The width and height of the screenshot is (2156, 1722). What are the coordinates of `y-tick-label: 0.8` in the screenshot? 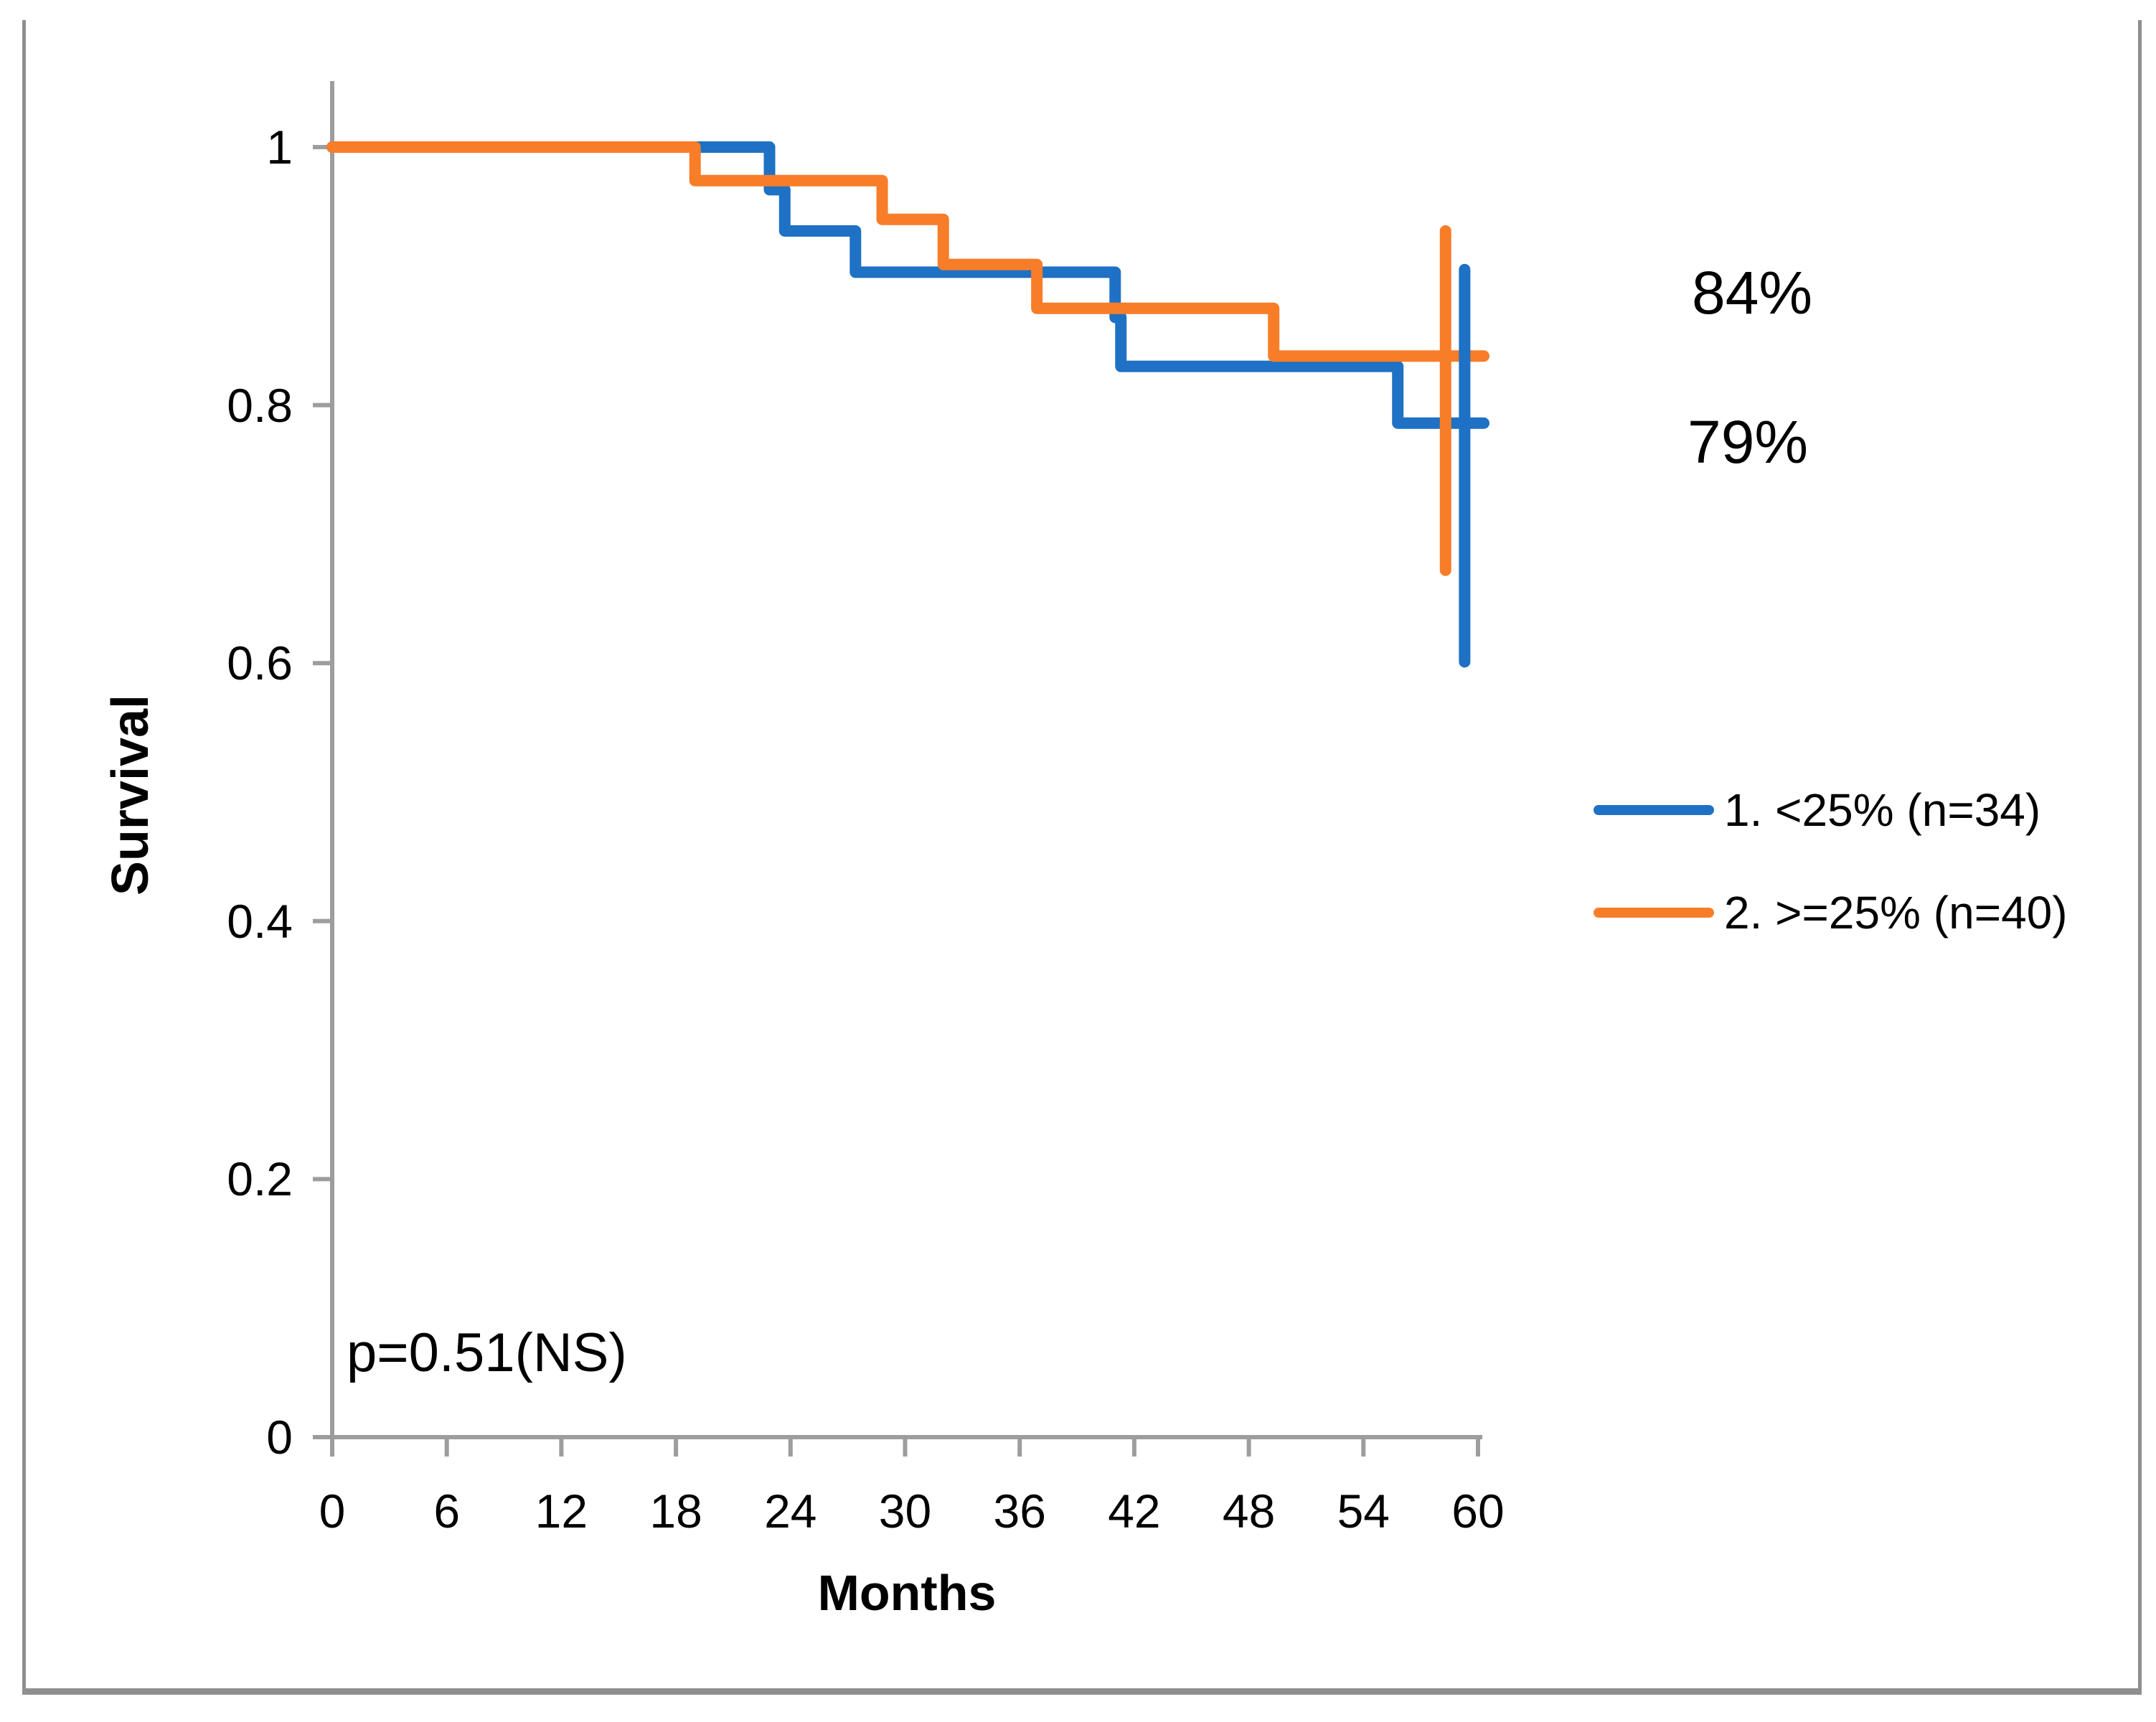 It's located at (260, 405).